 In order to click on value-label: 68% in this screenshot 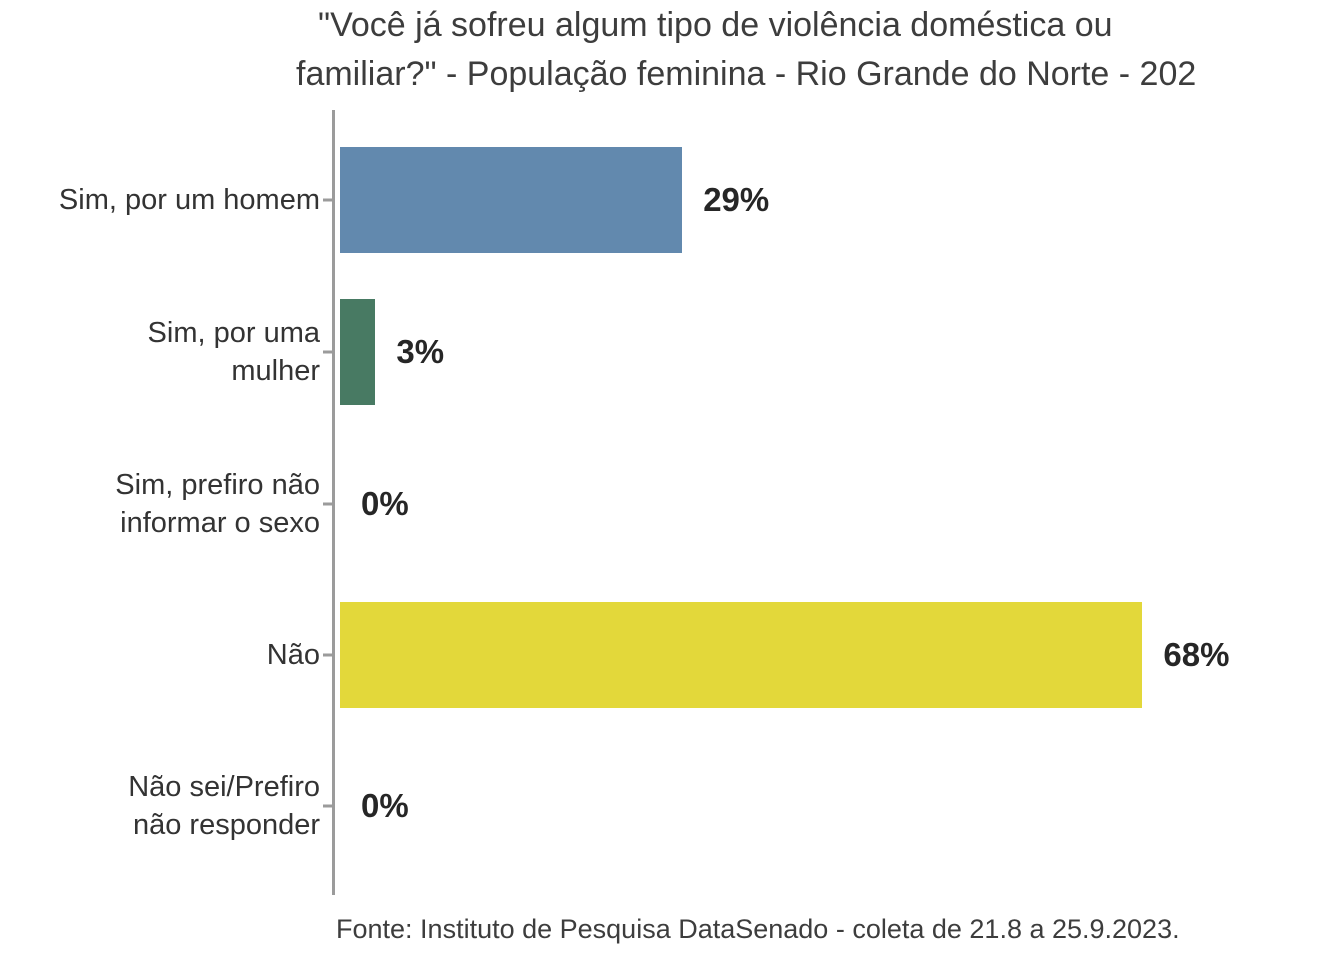, I will do `click(1196, 654)`.